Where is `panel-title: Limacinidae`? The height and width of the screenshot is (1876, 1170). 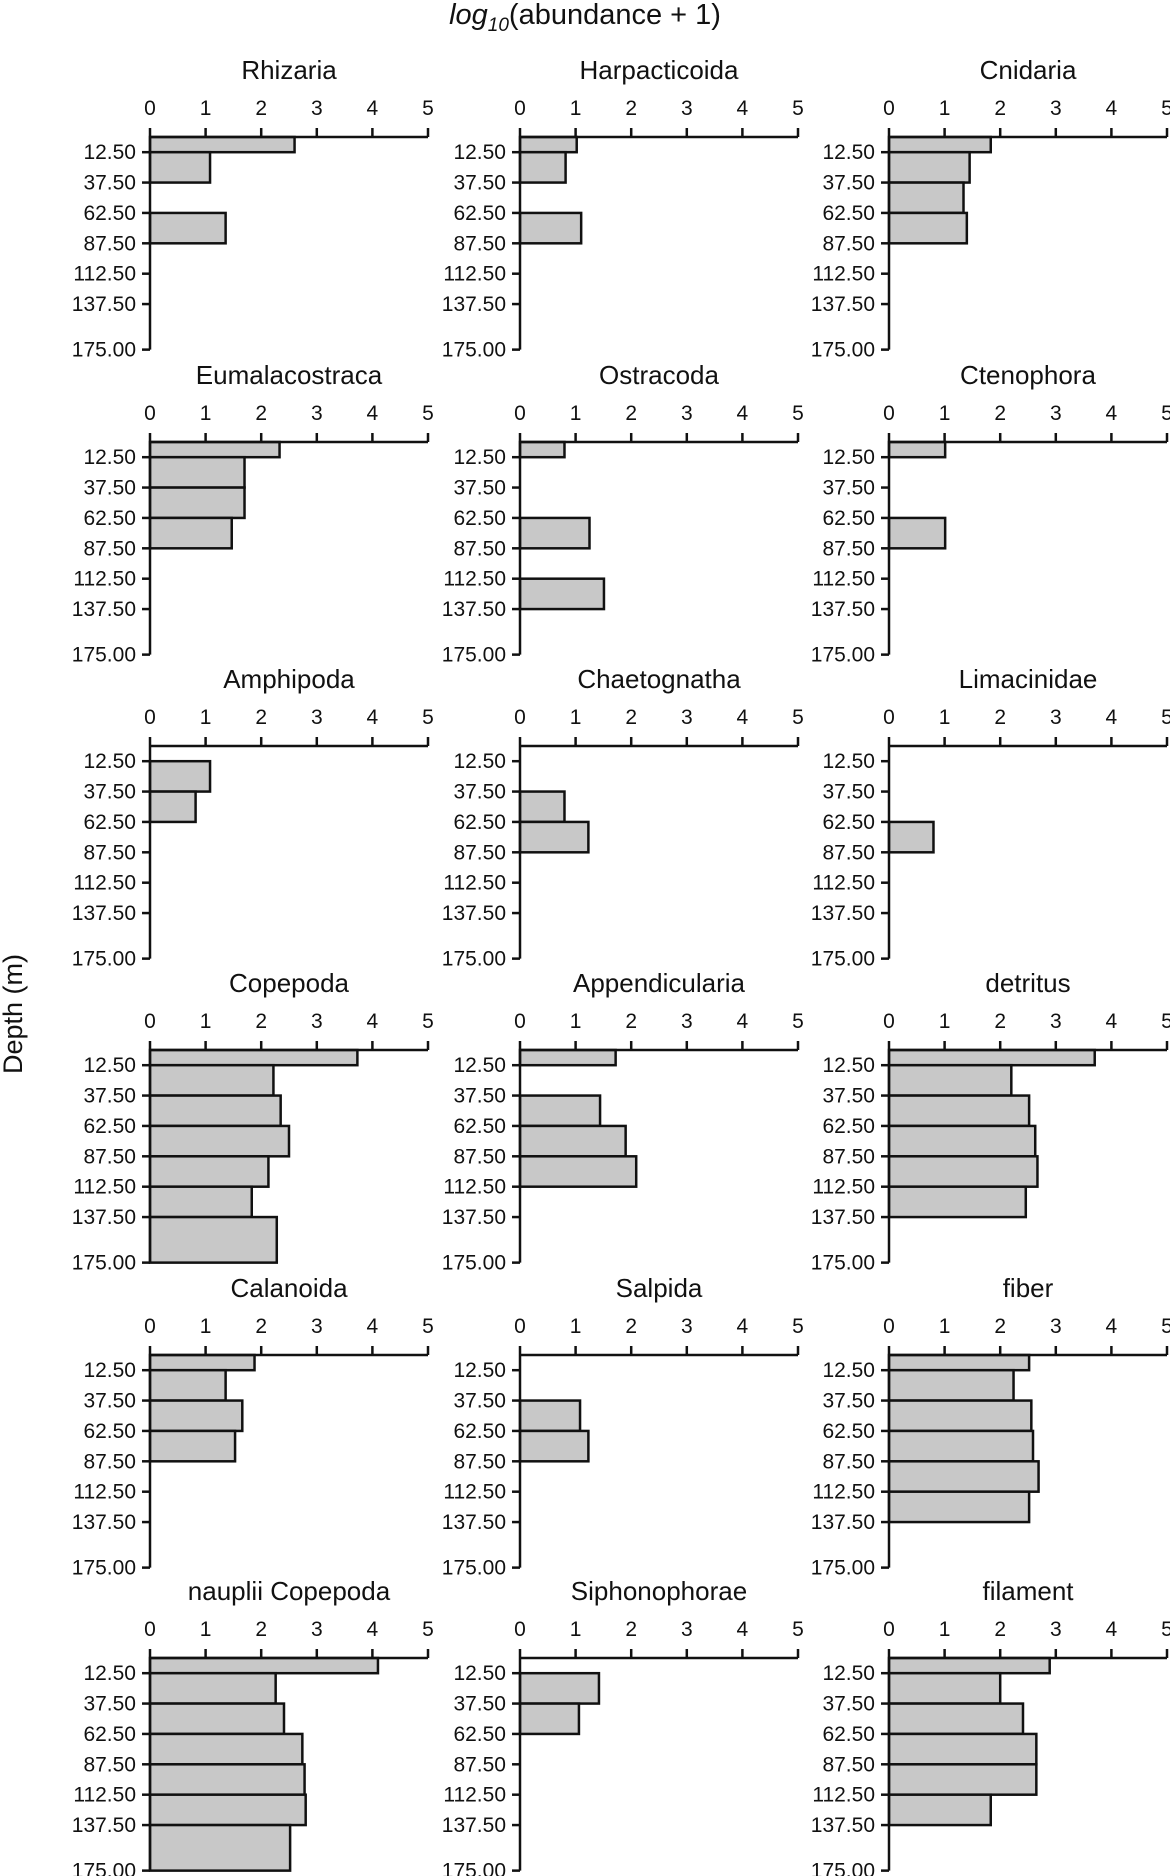
panel-title: Limacinidae is located at coordinates (1028, 679).